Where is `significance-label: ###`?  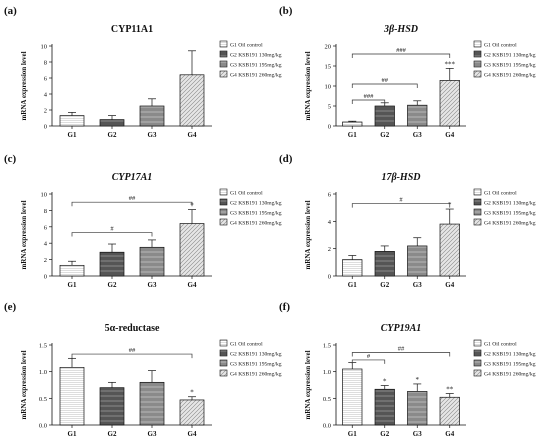 significance-label: ### is located at coordinates (401, 50).